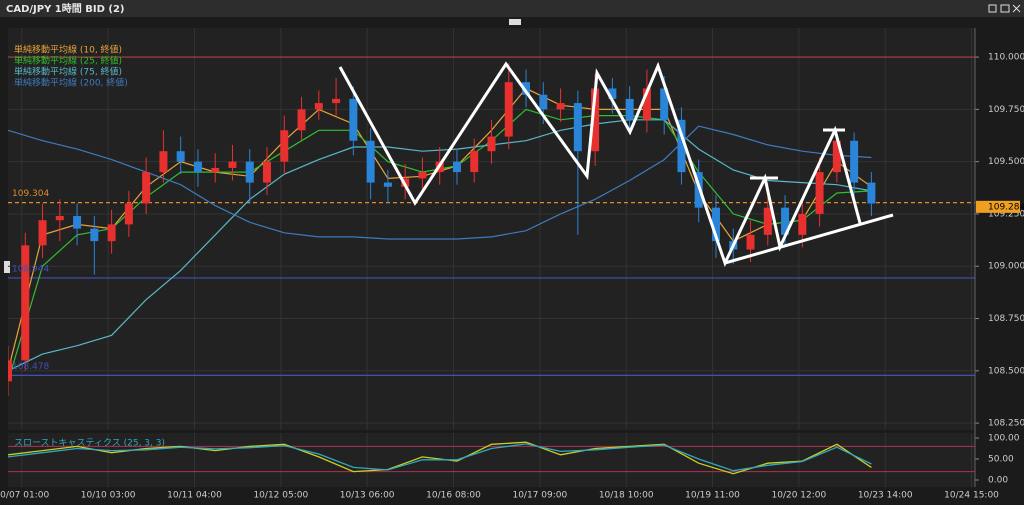 This screenshot has width=1024, height=505. I want to click on maximize-button, so click(1005, 8).